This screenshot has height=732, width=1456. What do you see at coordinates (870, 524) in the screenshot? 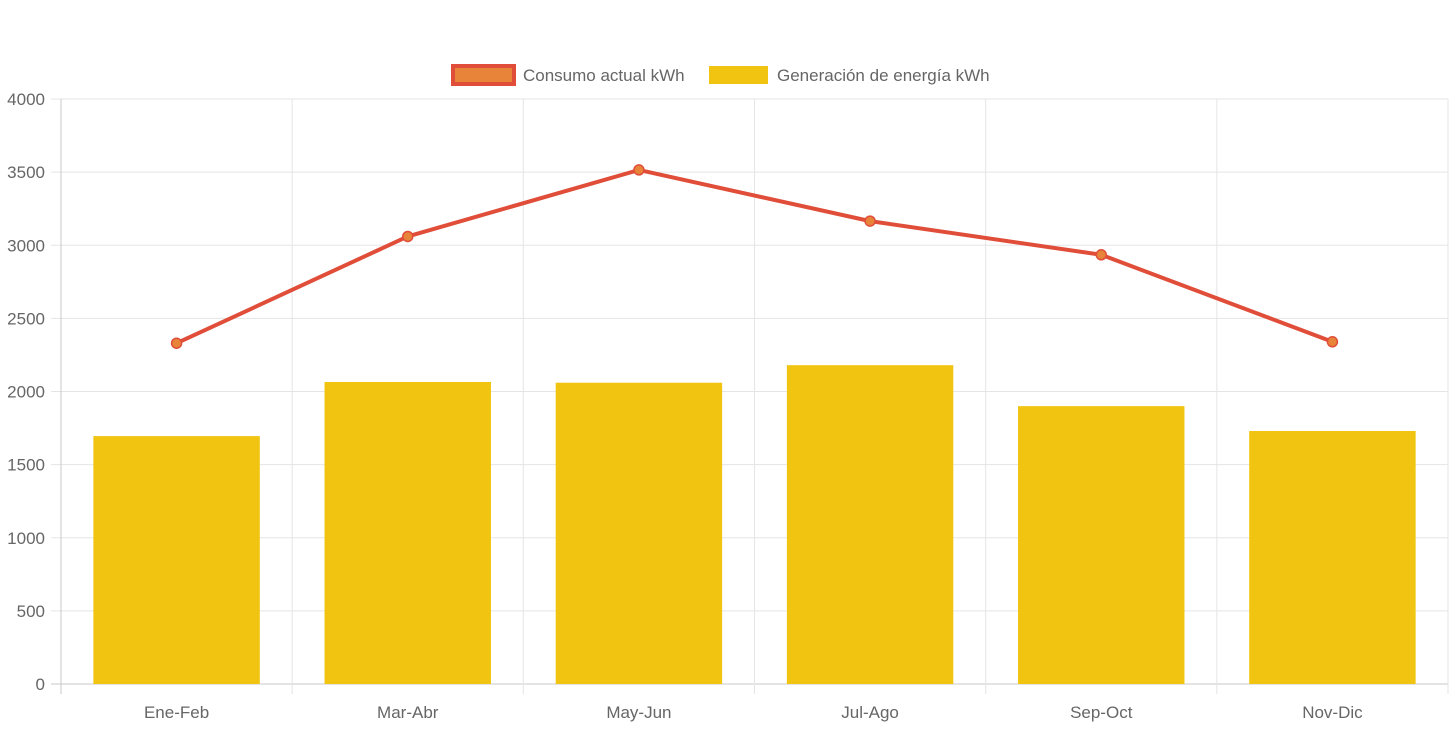
I see `bar-generacion-jul-ago` at bounding box center [870, 524].